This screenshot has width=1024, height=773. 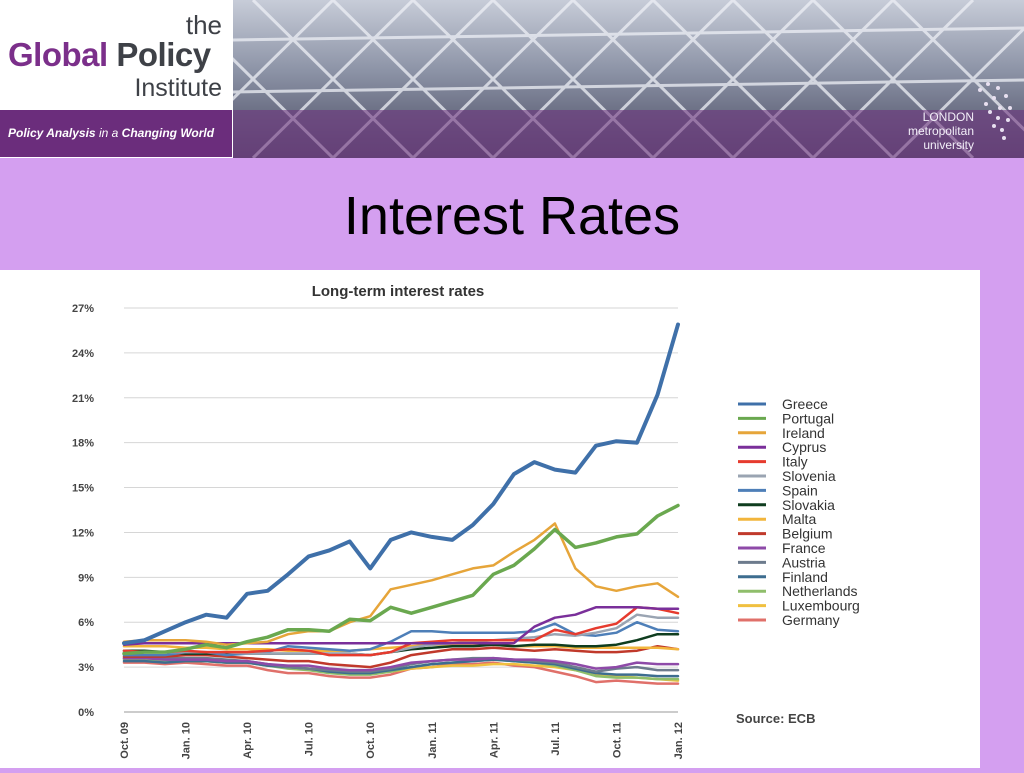 I want to click on x-tick-label: Jan. 12, so click(x=679, y=740).